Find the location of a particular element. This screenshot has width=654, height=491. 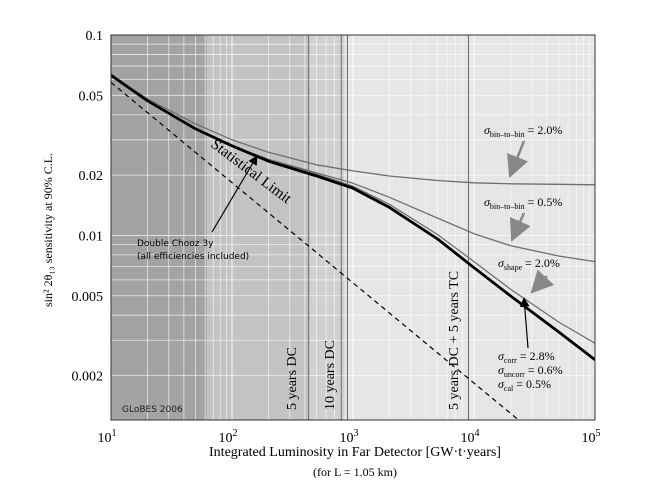

annotation-cal: σcal = 0.5% is located at coordinates (524, 385).